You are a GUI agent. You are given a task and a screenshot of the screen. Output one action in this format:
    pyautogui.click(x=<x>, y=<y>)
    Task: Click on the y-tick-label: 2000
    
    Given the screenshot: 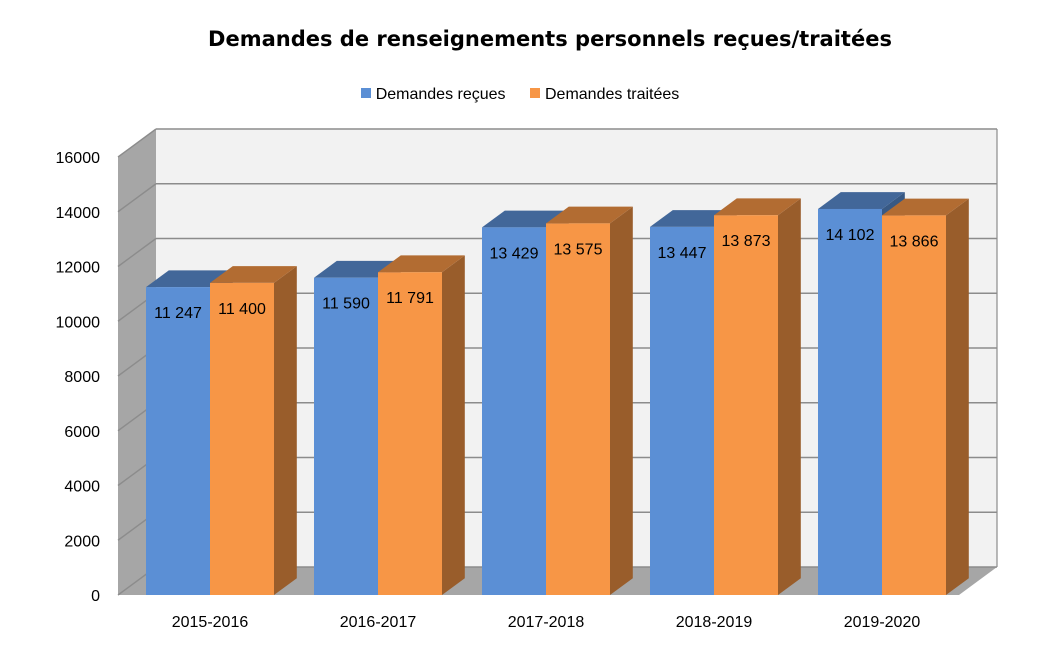 What is the action you would take?
    pyautogui.click(x=82, y=541)
    